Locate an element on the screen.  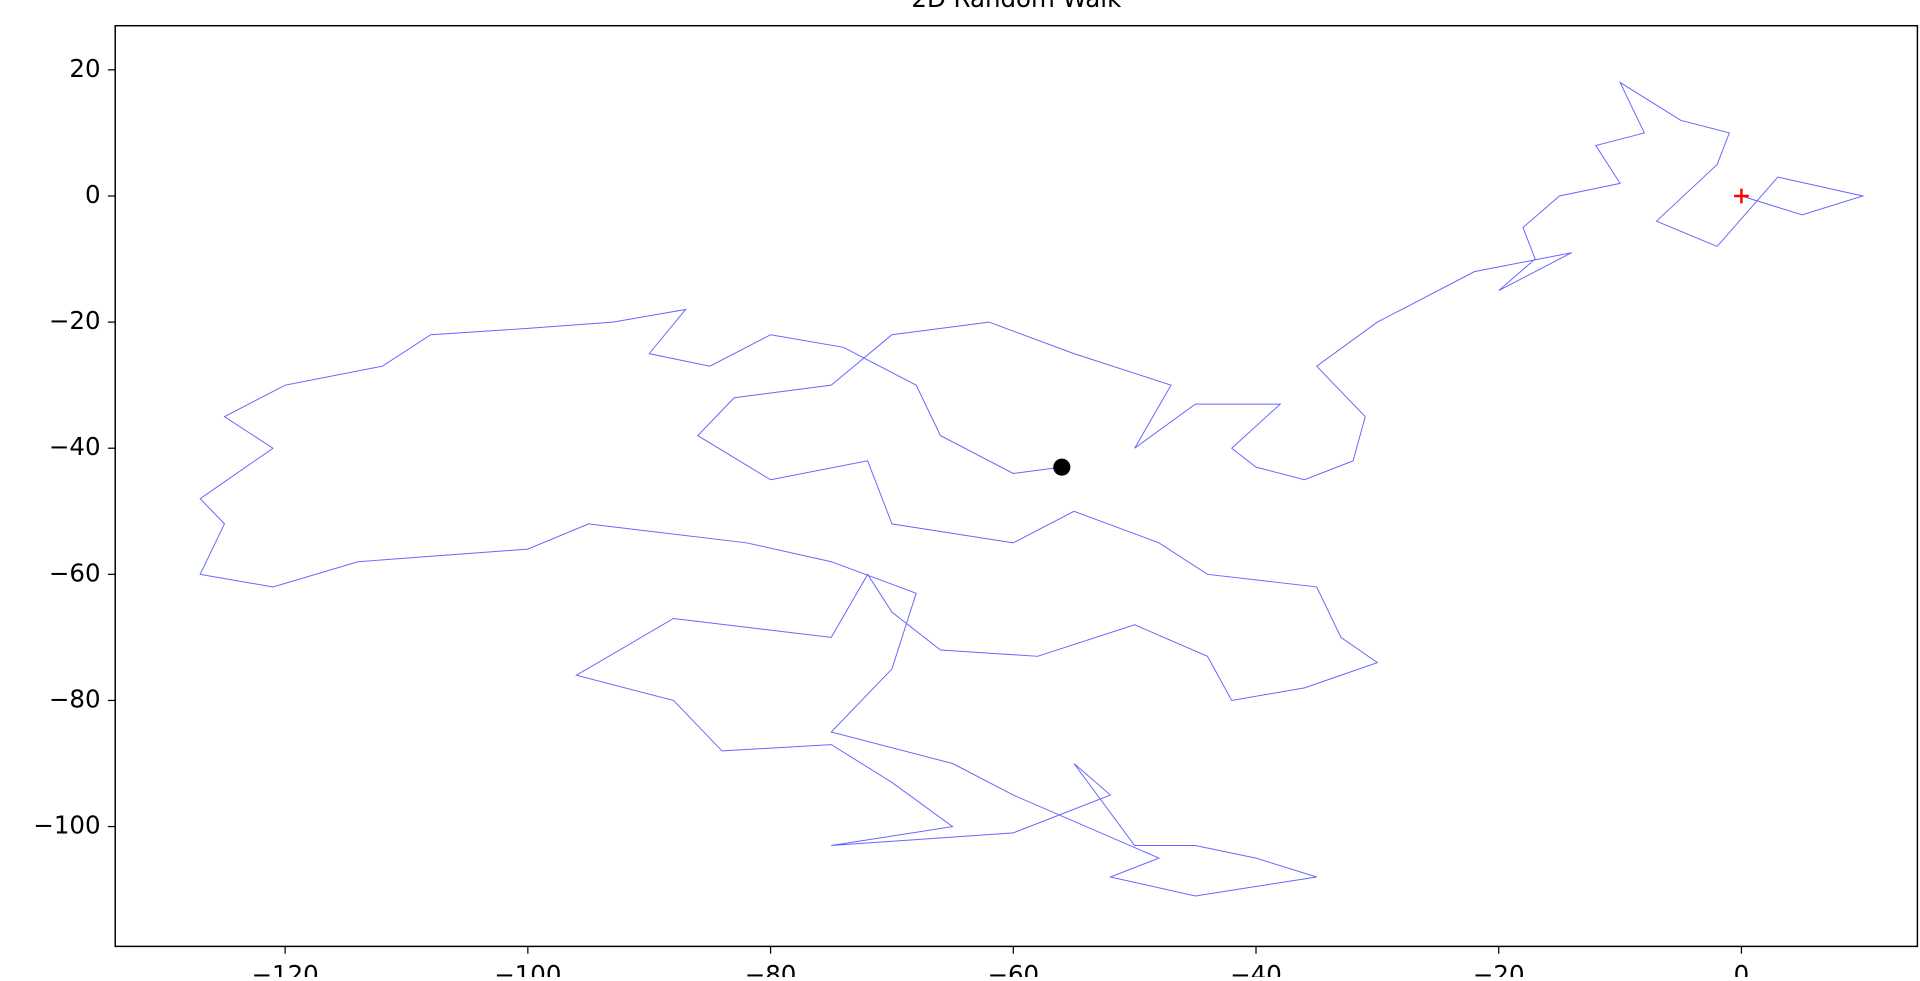
x-tick-label: −40 is located at coordinates (1256, 968).